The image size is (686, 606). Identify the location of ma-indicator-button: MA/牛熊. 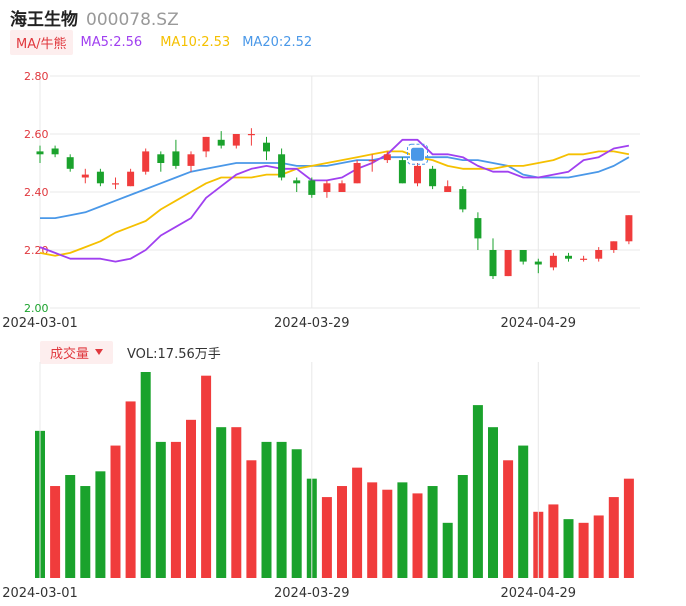
(41, 42).